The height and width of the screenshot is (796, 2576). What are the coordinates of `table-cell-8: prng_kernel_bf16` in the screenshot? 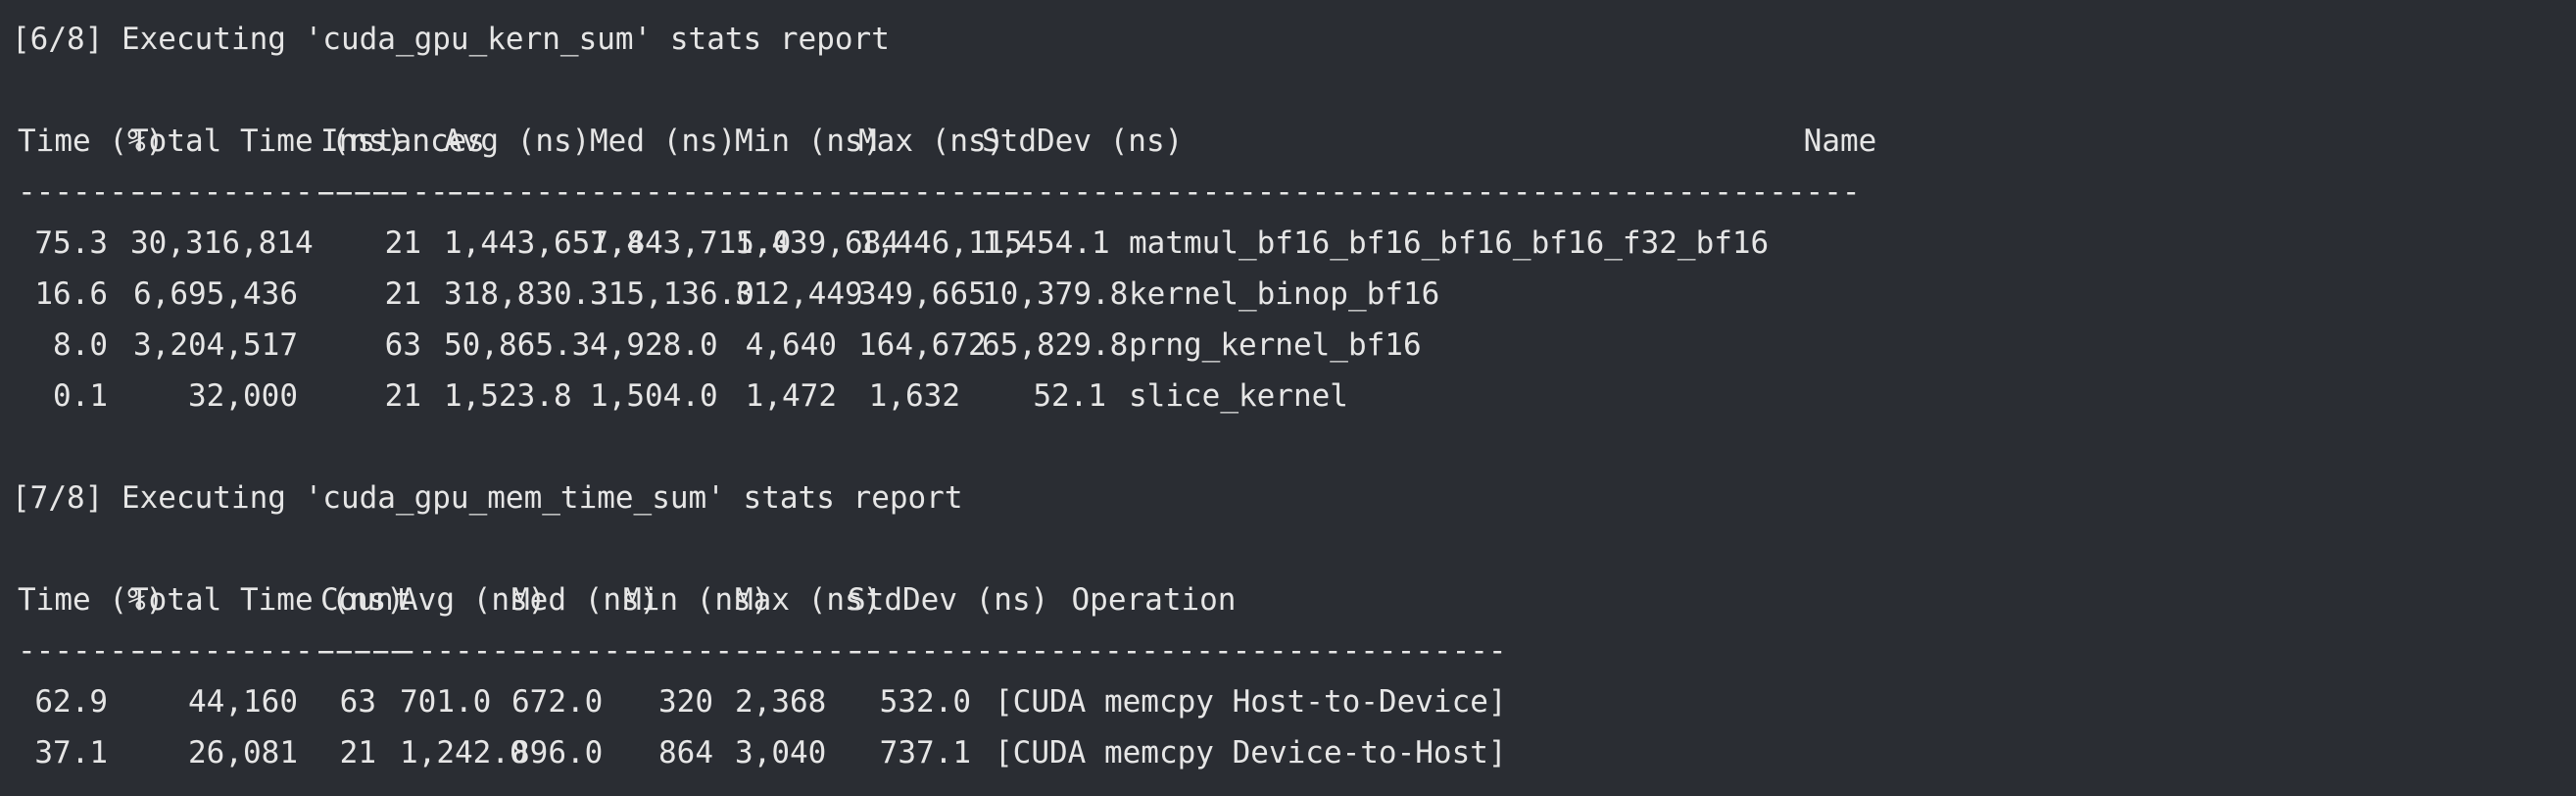 It's located at (1275, 345).